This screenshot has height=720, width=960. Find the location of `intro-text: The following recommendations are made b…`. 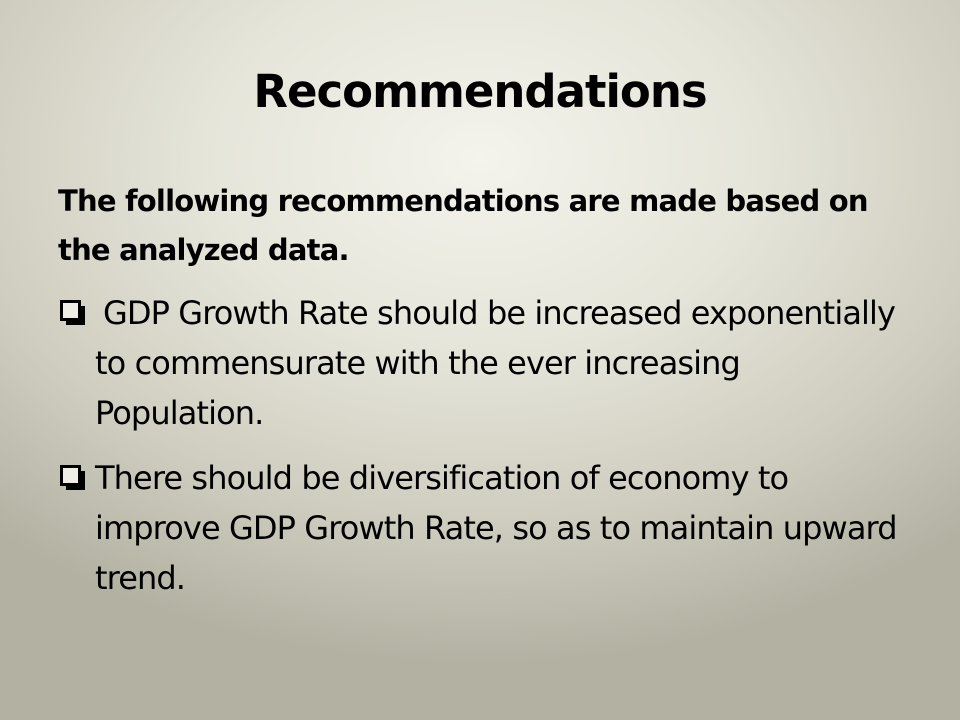

intro-text: The following recommendations are made b… is located at coordinates (463, 225).